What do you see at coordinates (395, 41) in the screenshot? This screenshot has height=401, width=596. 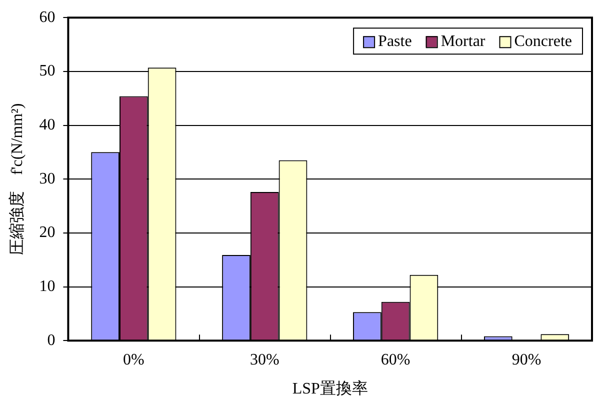 I see `legend-label: Paste` at bounding box center [395, 41].